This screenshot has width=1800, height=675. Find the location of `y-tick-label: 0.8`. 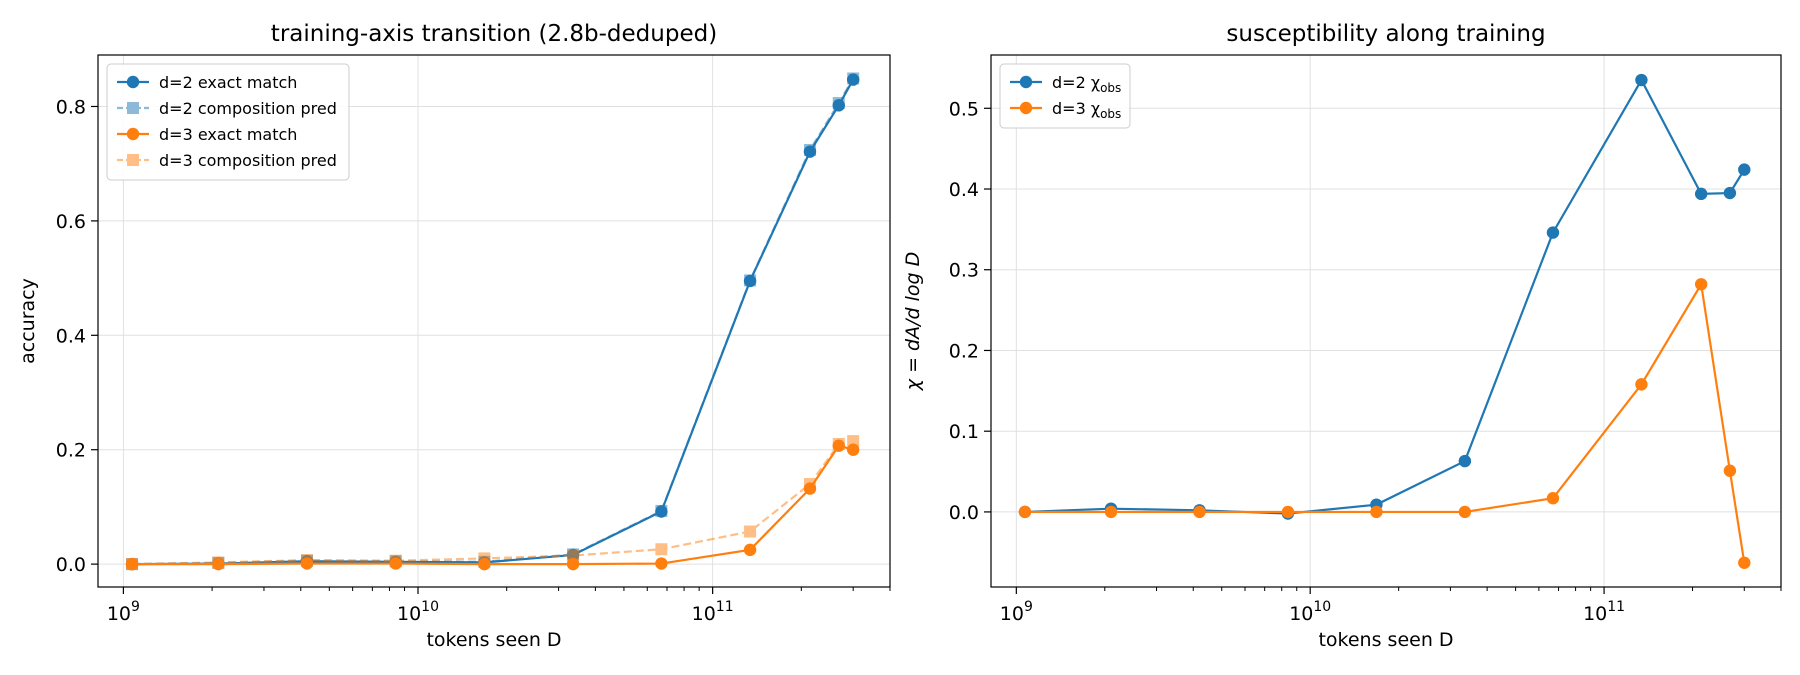

y-tick-label: 0.8 is located at coordinates (71, 107).